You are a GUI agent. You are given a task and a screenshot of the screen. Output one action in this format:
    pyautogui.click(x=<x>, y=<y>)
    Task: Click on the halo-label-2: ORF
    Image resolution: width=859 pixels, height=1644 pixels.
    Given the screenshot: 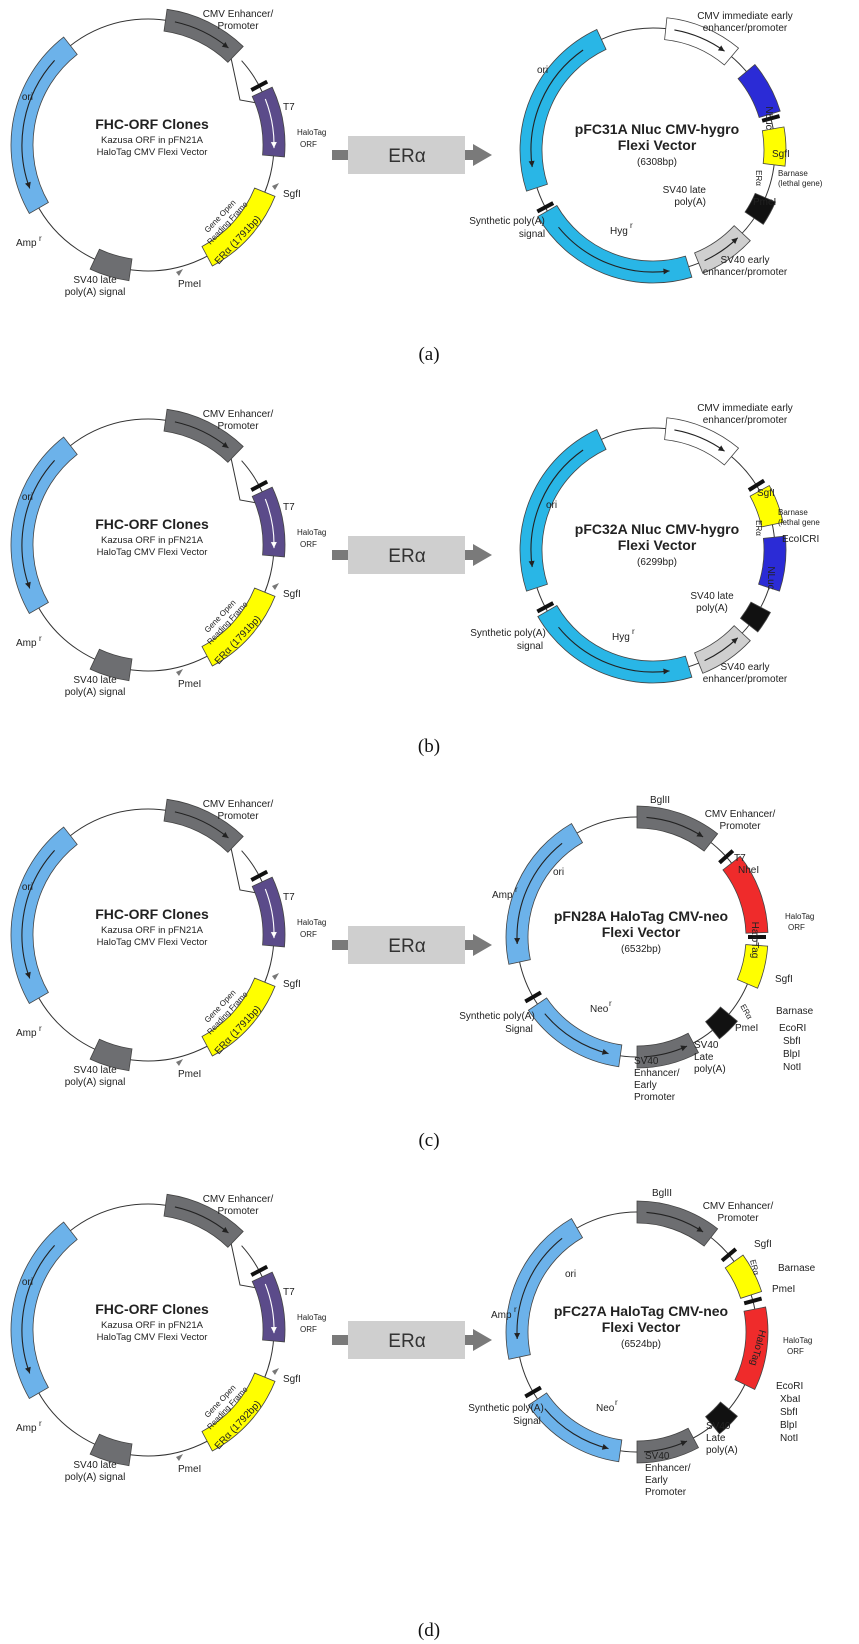 What is the action you would take?
    pyautogui.click(x=795, y=1351)
    